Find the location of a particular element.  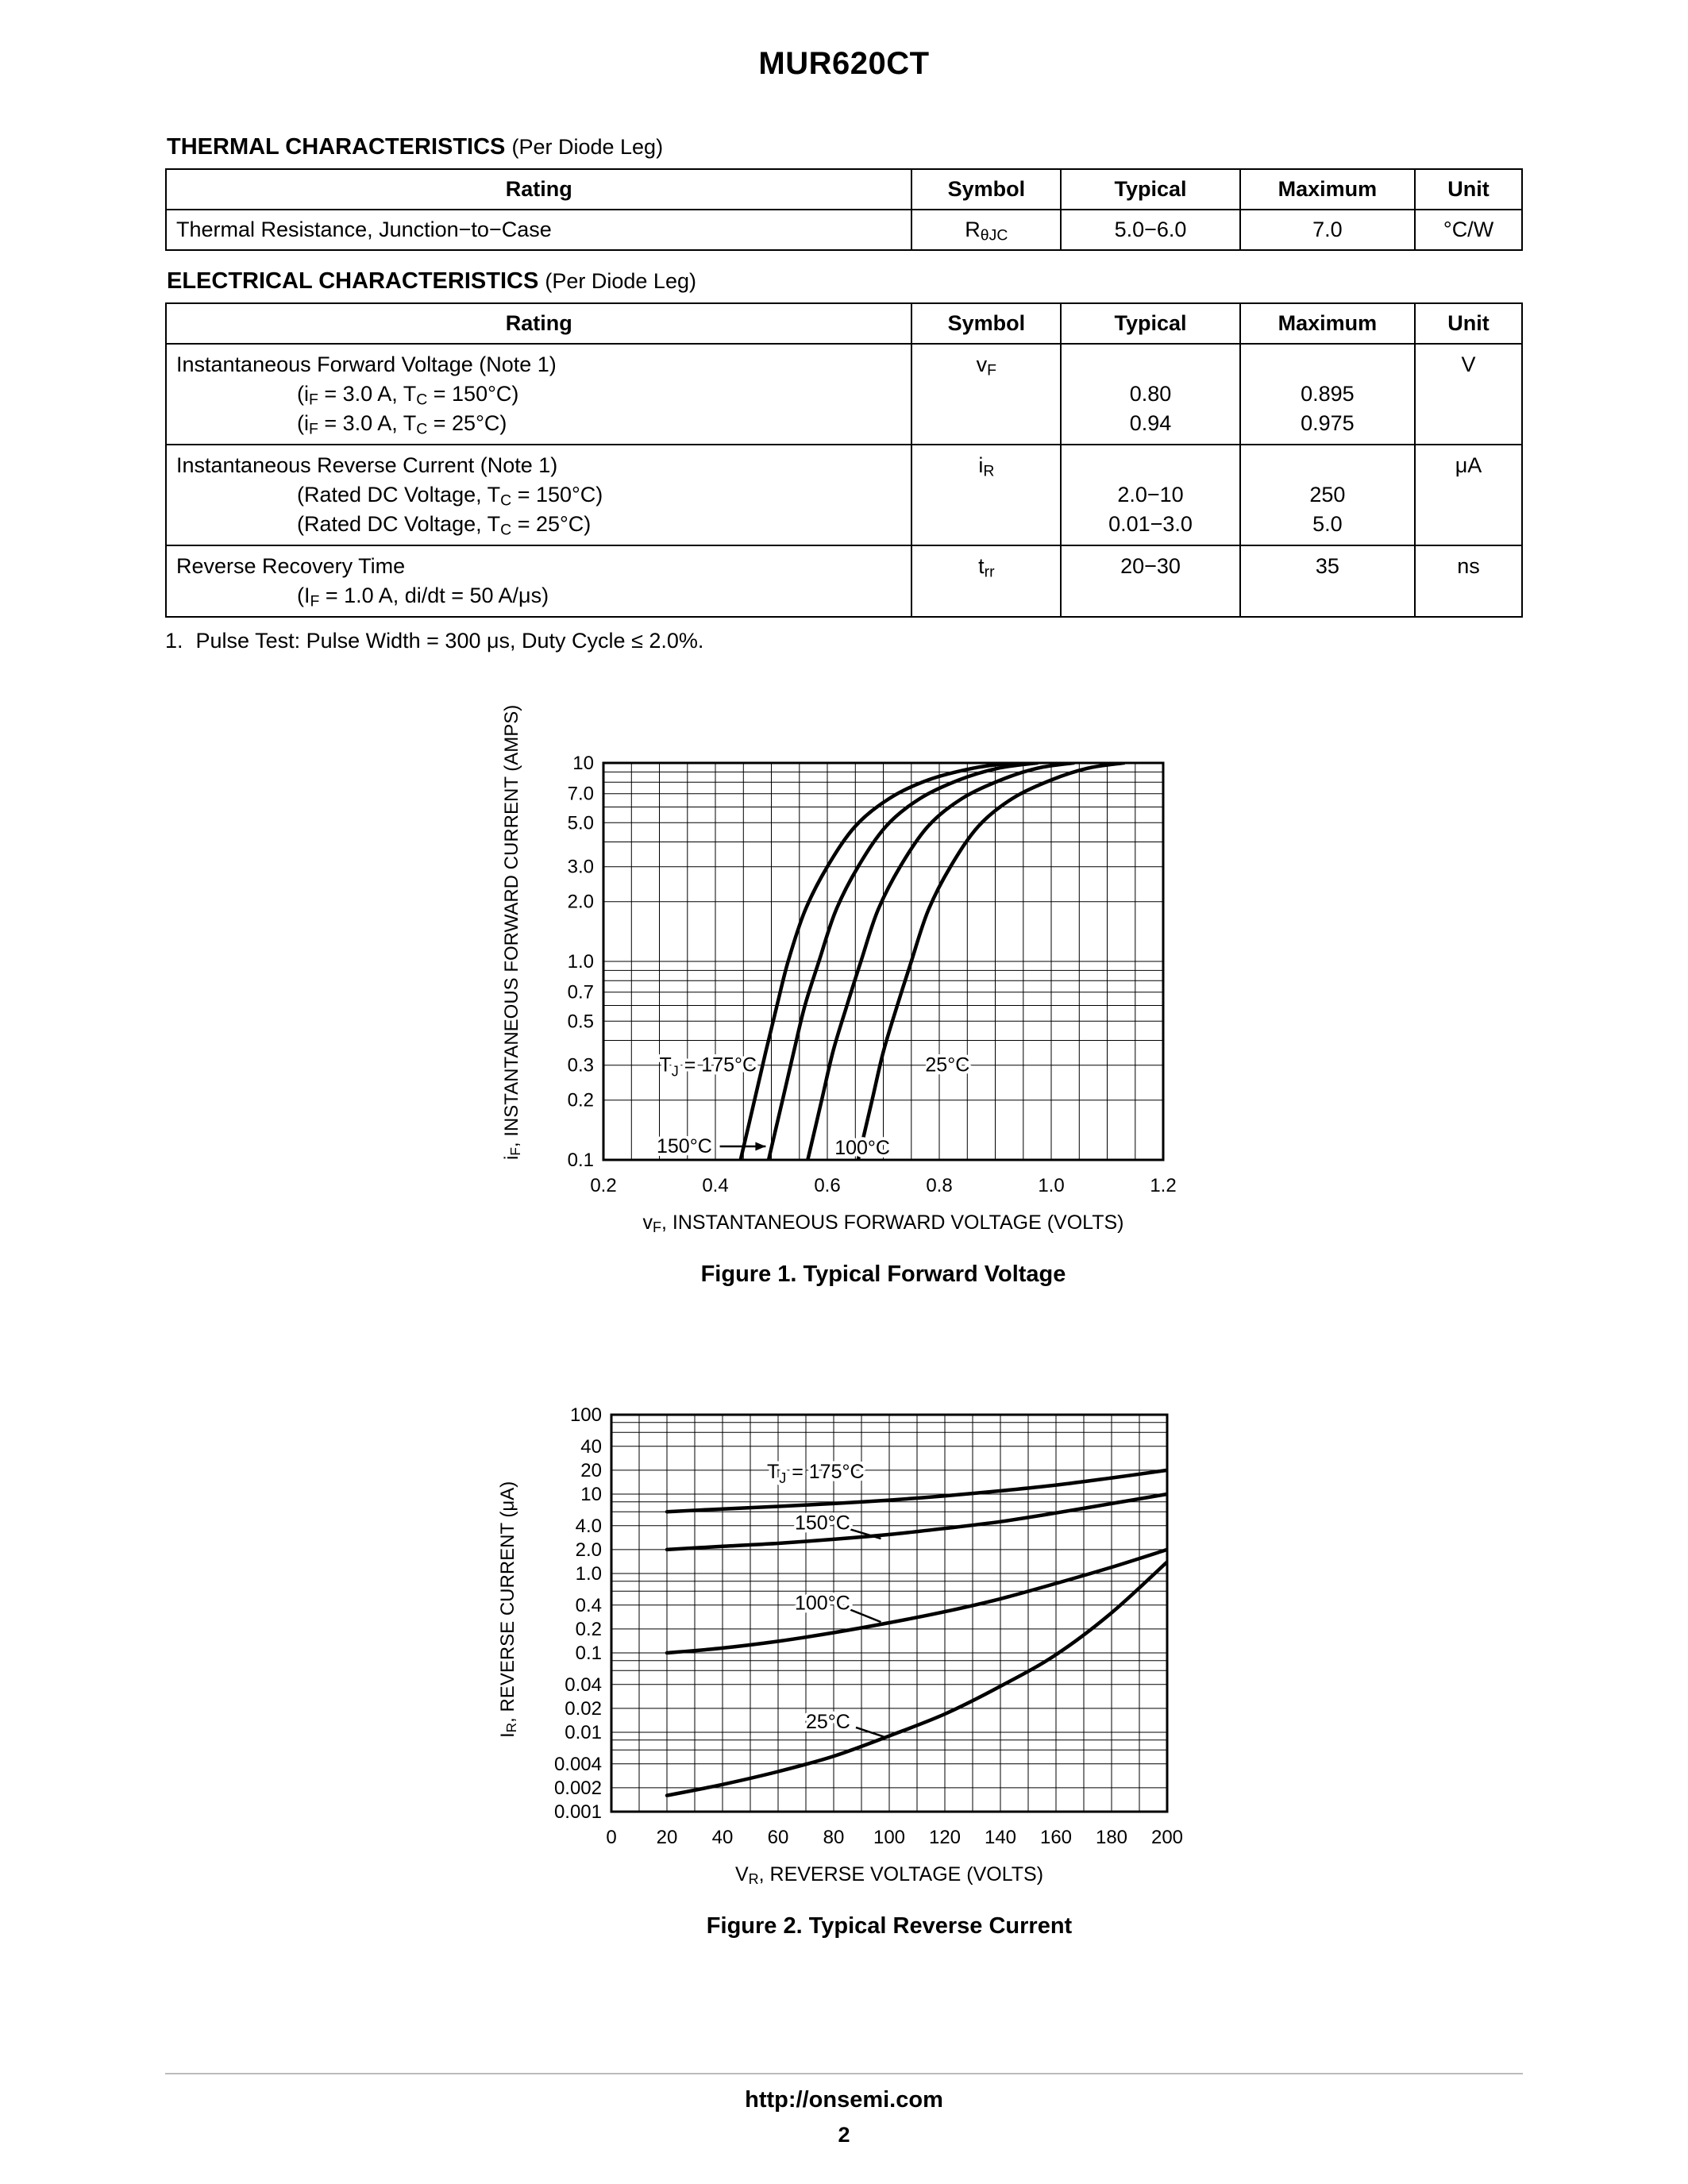

svg-text: 0.8 is located at coordinates (939, 1185).